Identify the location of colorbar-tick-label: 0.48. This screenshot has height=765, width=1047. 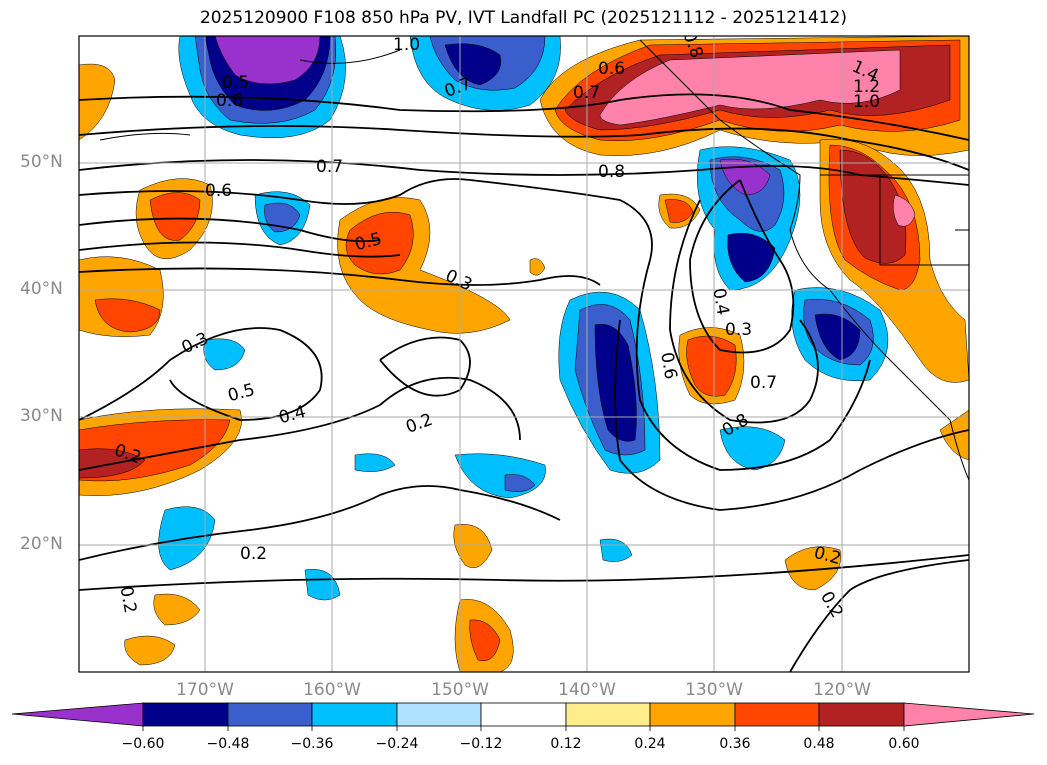
(819, 744).